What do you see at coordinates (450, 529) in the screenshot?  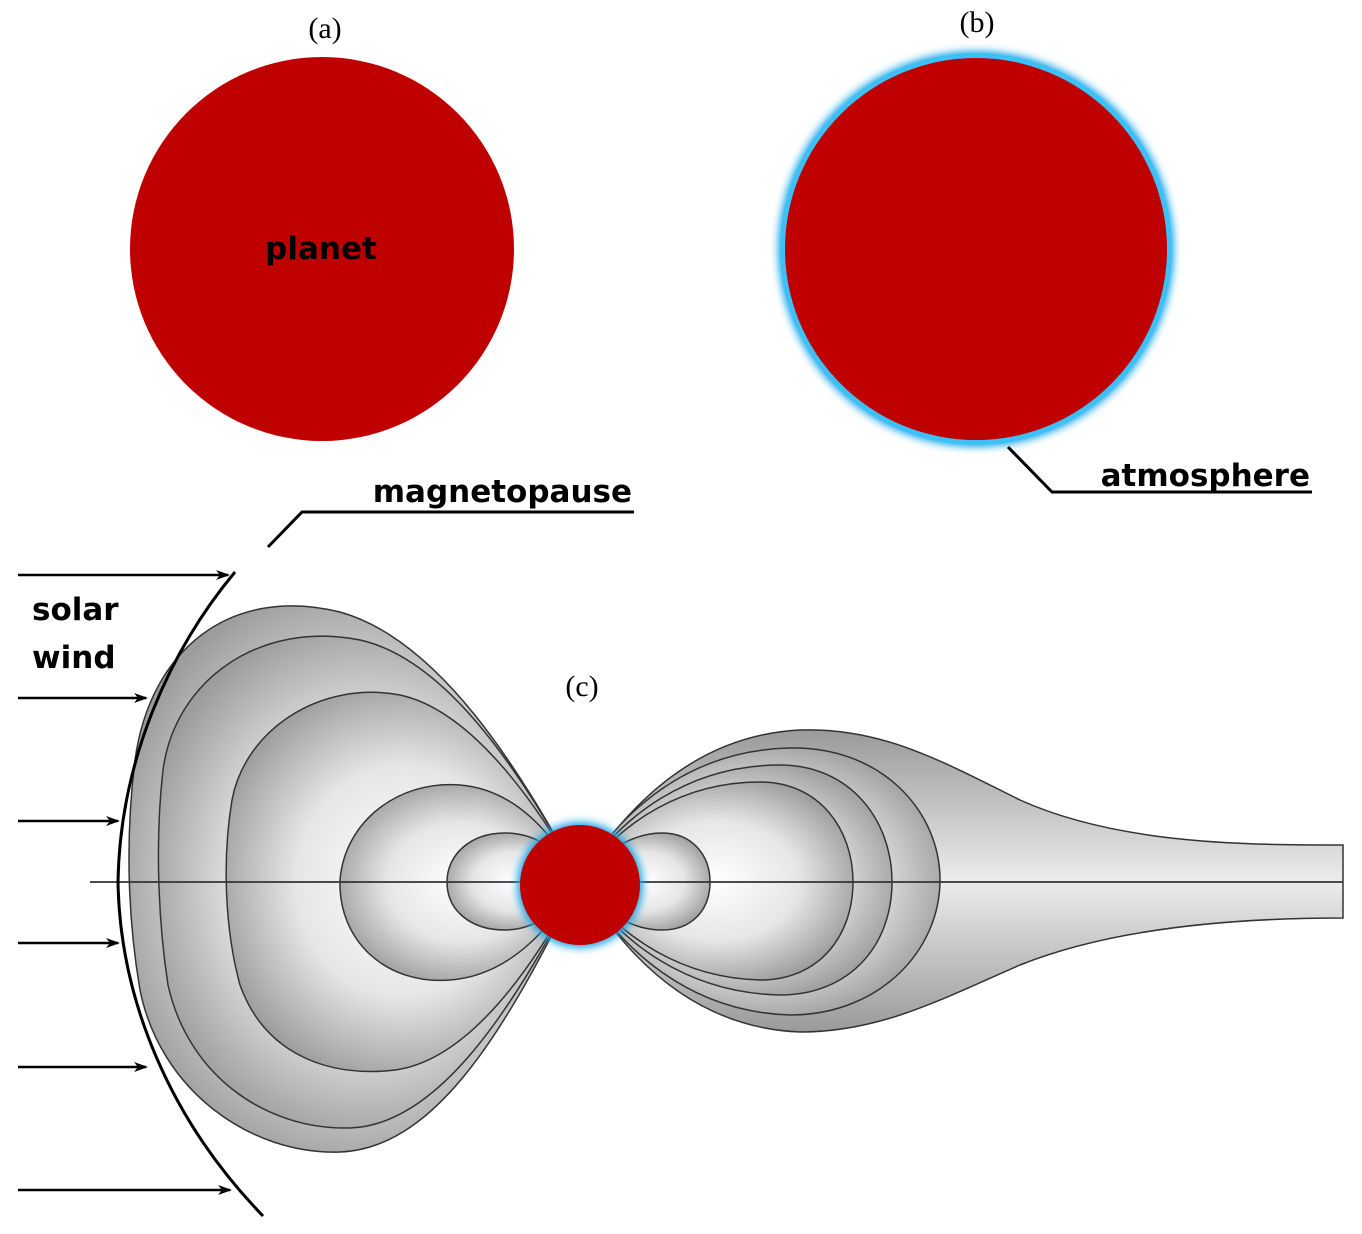 I see `magnetopause-leader-line` at bounding box center [450, 529].